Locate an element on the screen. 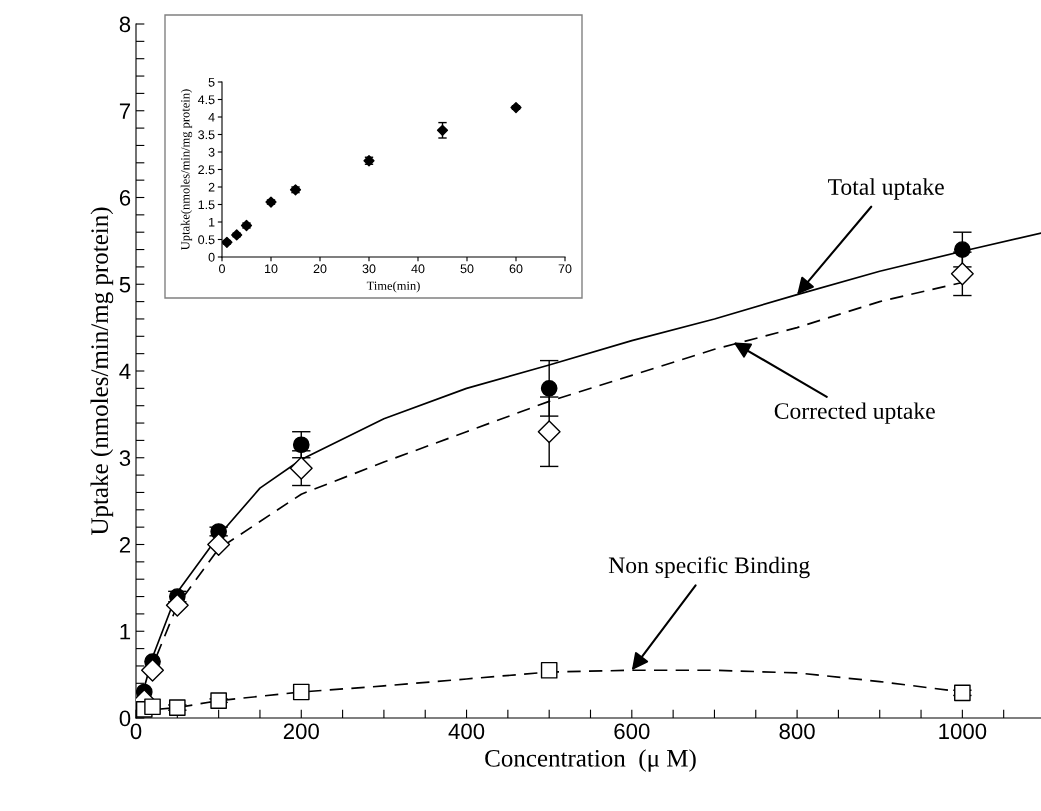 This screenshot has width=1041, height=811. x-axis-title: Time(min) is located at coordinates (393, 287).